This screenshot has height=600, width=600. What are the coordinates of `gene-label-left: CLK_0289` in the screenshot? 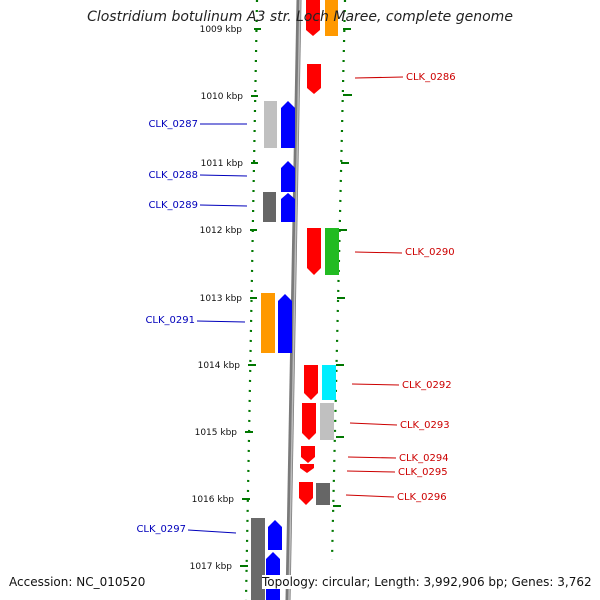 It's located at (198, 205).